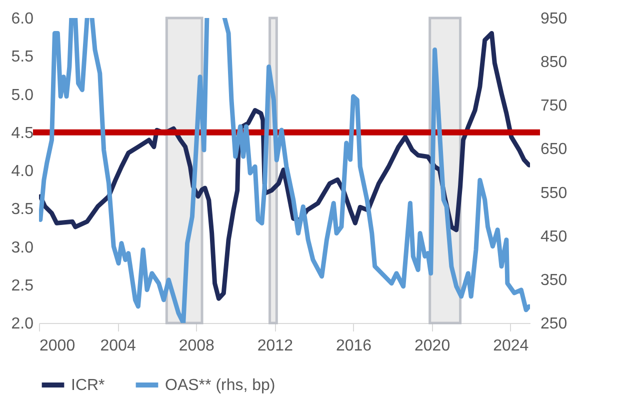  Describe the element at coordinates (22, 133) in the screenshot. I see `y-tick-label: 4.5` at that location.